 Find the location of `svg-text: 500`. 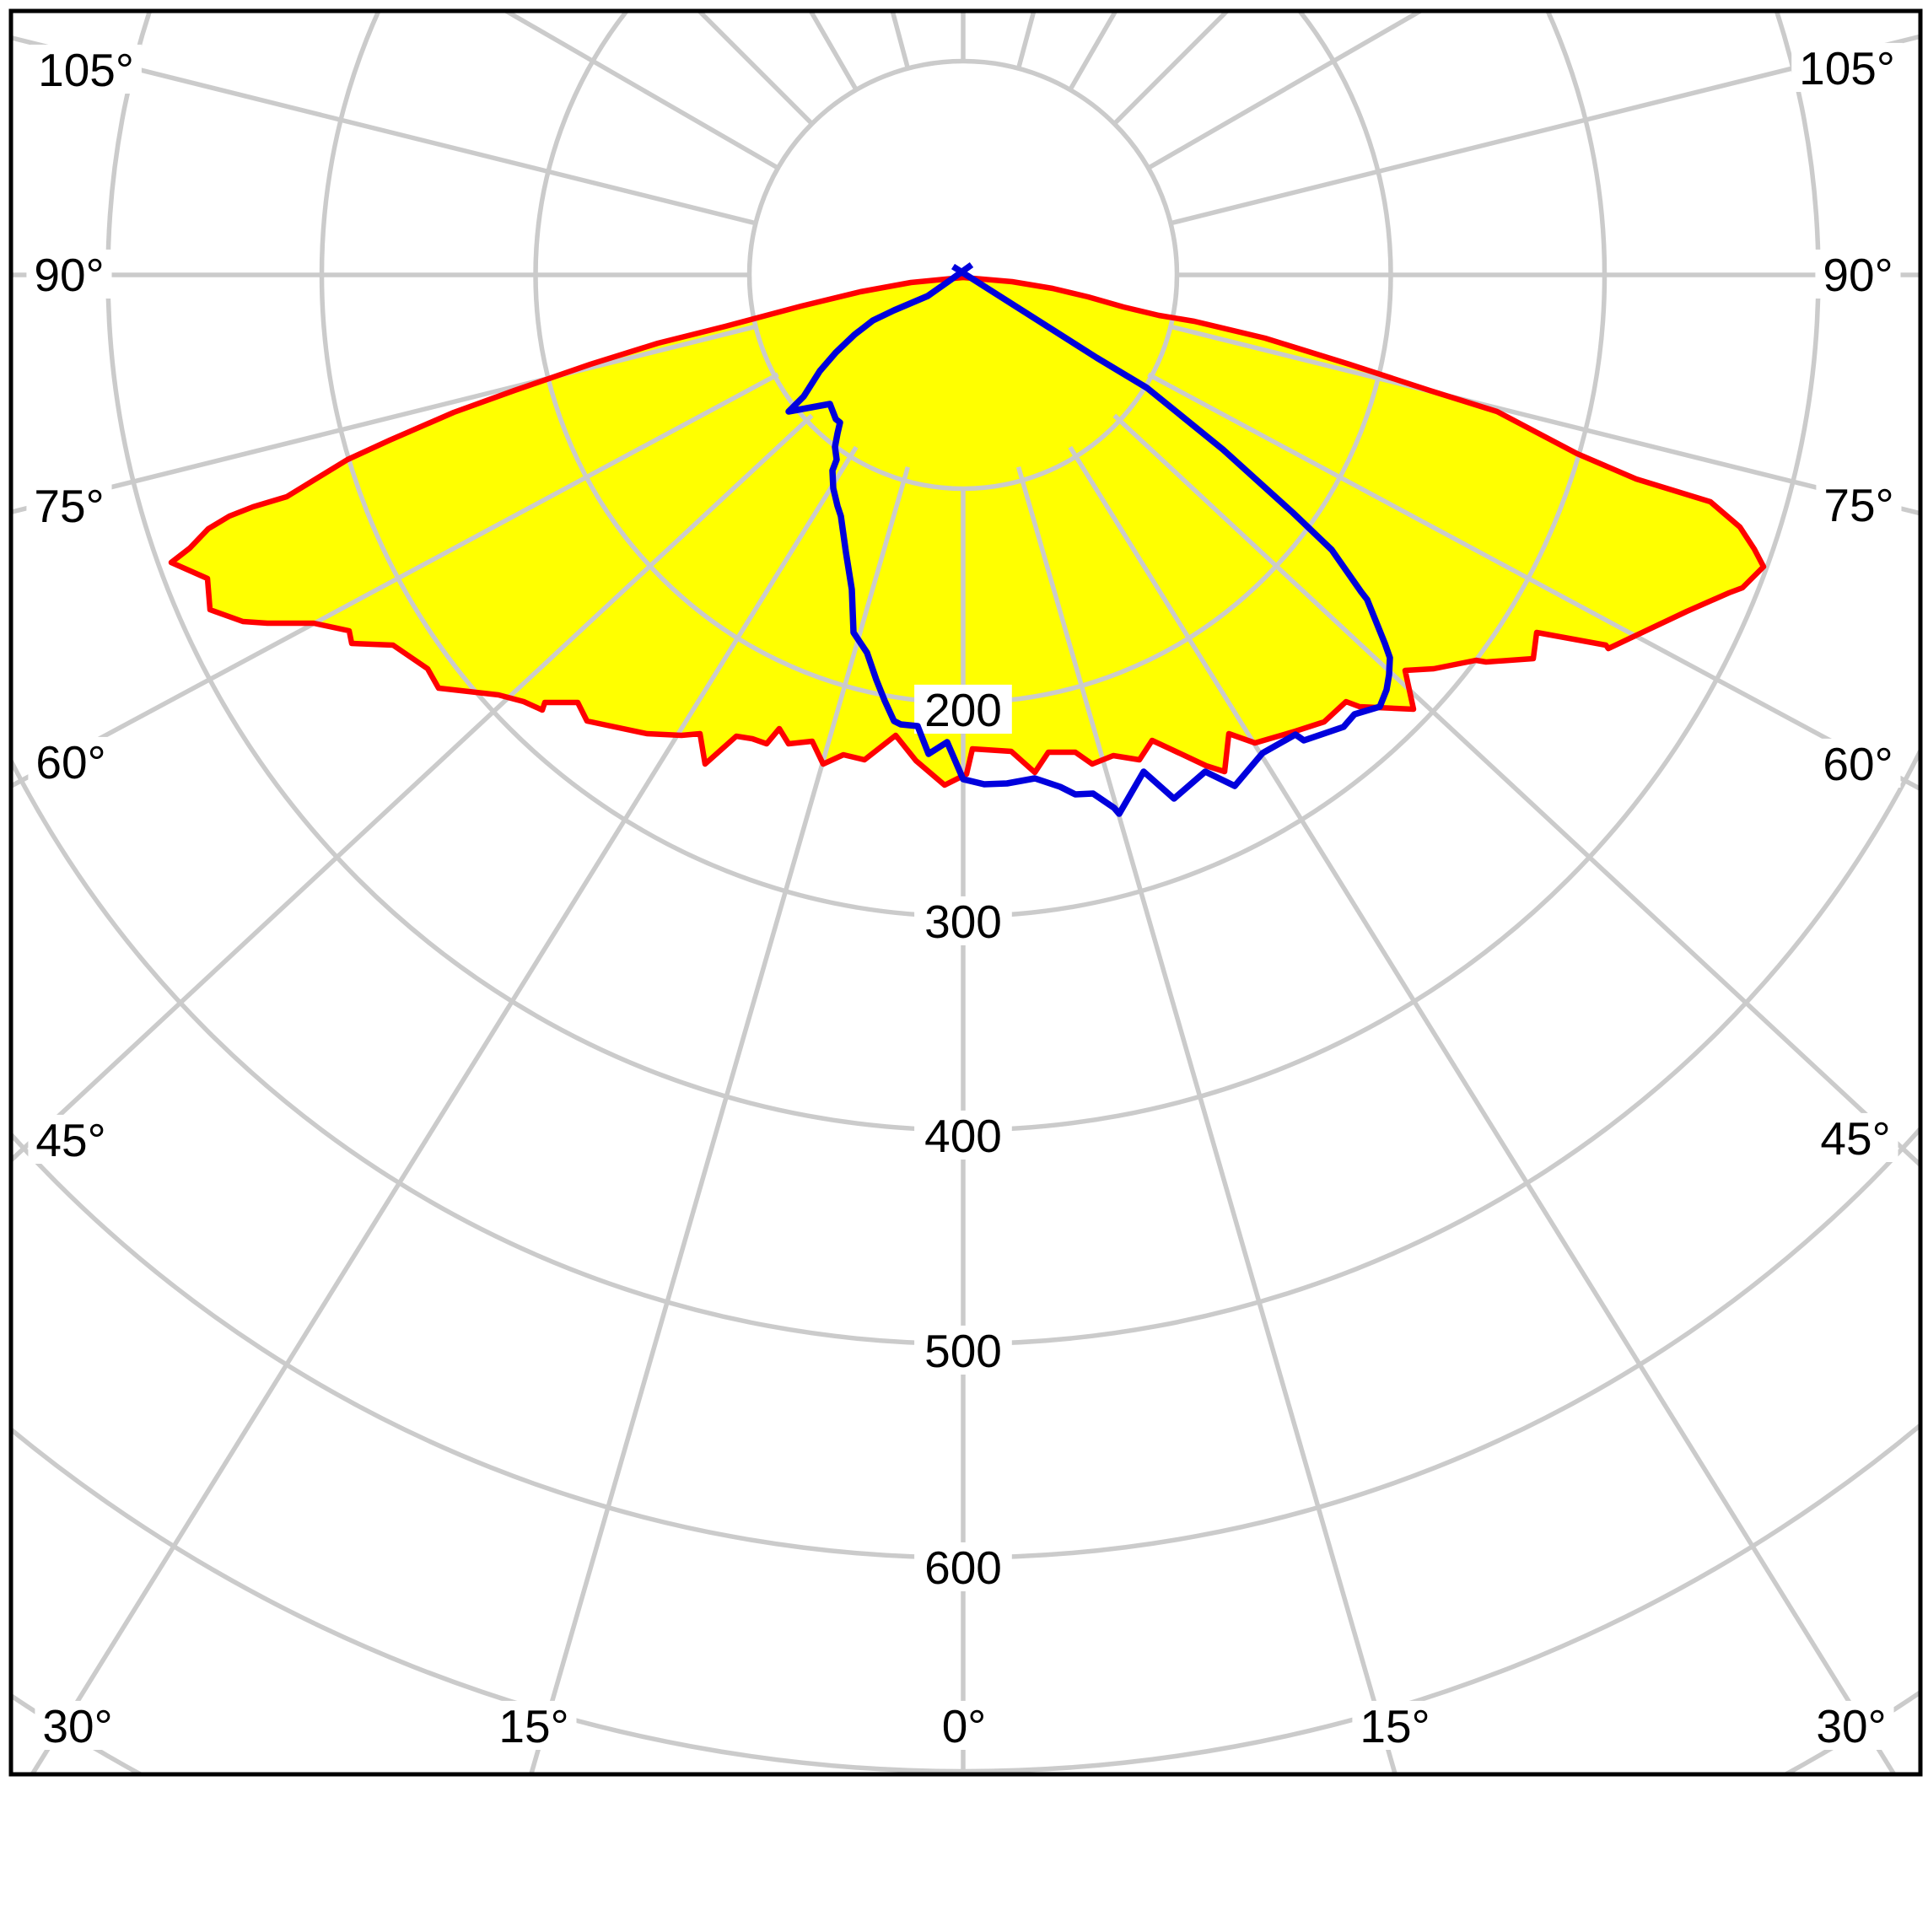

svg-text: 500 is located at coordinates (963, 1351).